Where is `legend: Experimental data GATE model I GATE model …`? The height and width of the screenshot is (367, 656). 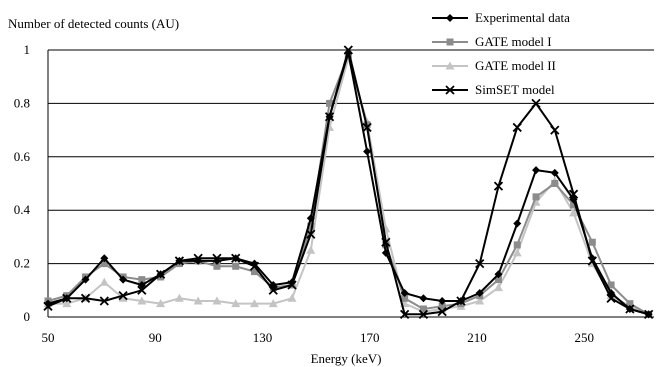 legend: Experimental data GATE model I GATE model … is located at coordinates (501, 53).